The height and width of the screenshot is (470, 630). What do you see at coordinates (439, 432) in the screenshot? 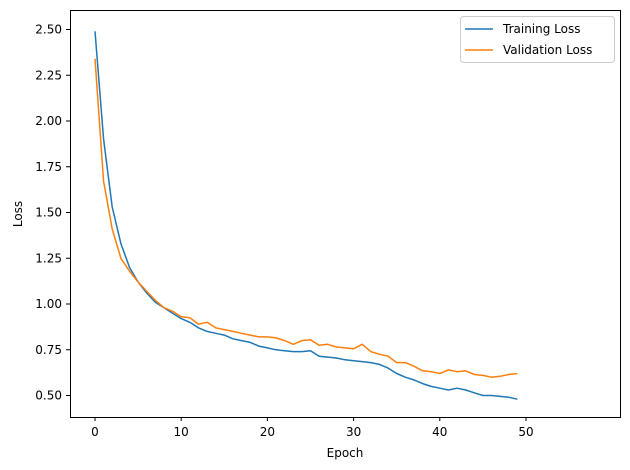
I see `x-tick-label: 40` at bounding box center [439, 432].